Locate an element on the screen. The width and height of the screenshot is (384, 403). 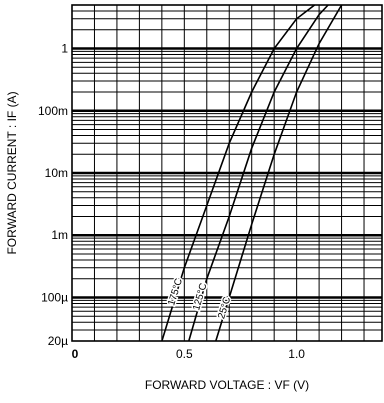
x-tick-label: 1.0 is located at coordinates (296, 354).